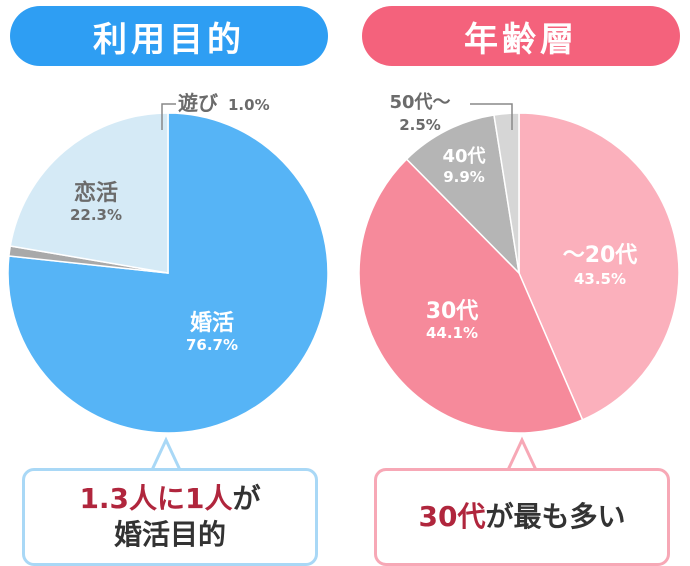 Image resolution: width=690 pixels, height=566 pixels. Describe the element at coordinates (168, 116) in the screenshot. I see `asobi-leader-line` at that location.